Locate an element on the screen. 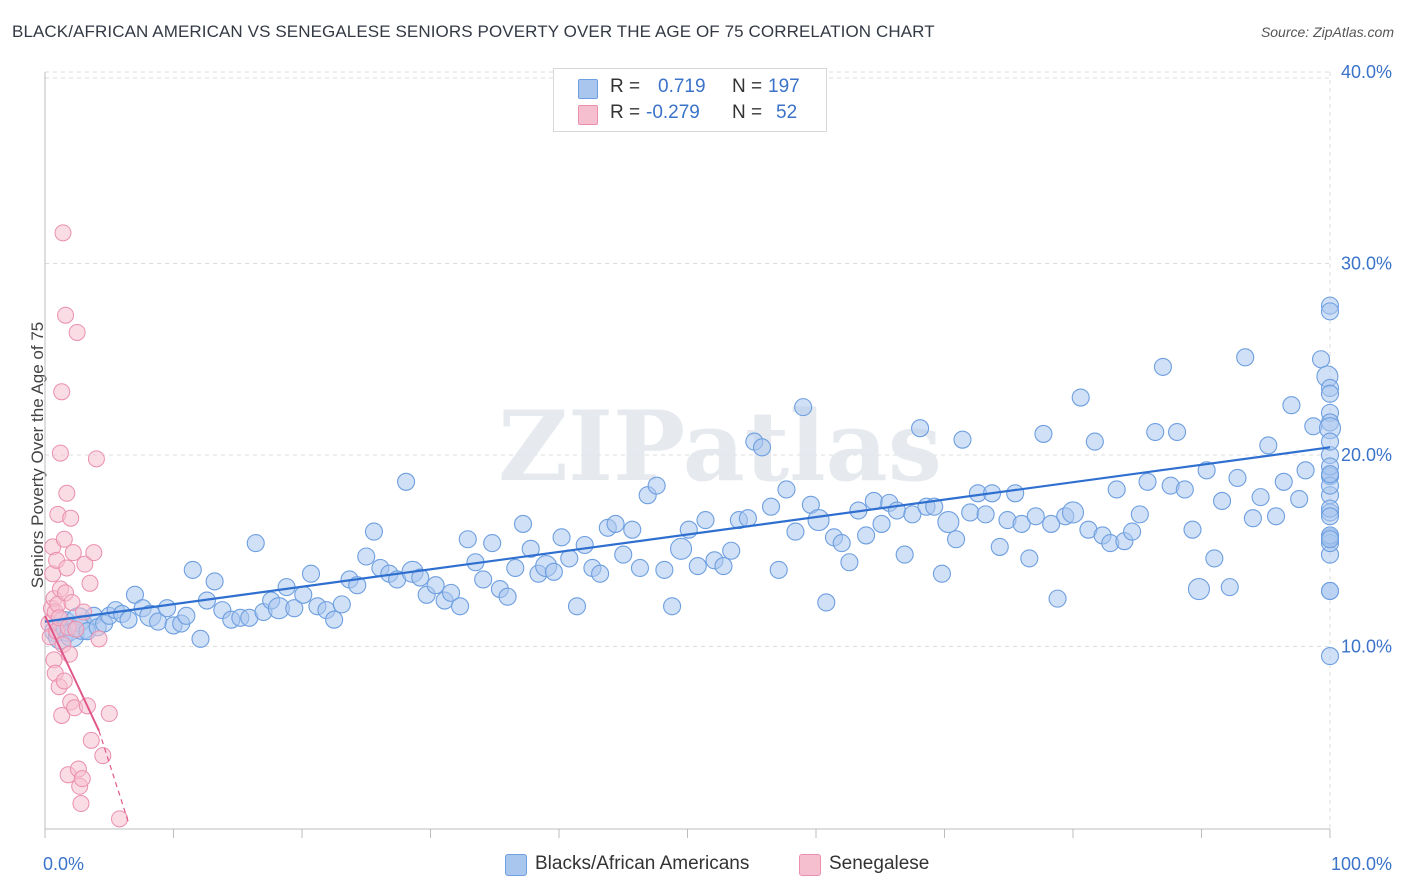 This screenshot has width=1406, height=892. senegalese-trend-line is located at coordinates (72, 673).